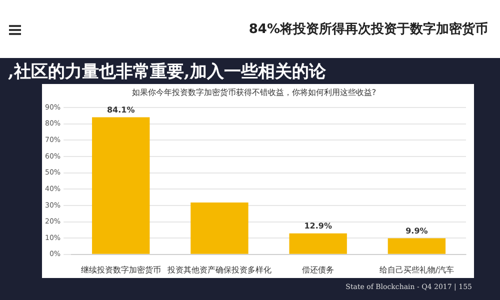 This screenshot has width=500, height=300. Describe the element at coordinates (416, 269) in the screenshot. I see `x-tick-label: 给自己买些礼物/汽车` at that location.